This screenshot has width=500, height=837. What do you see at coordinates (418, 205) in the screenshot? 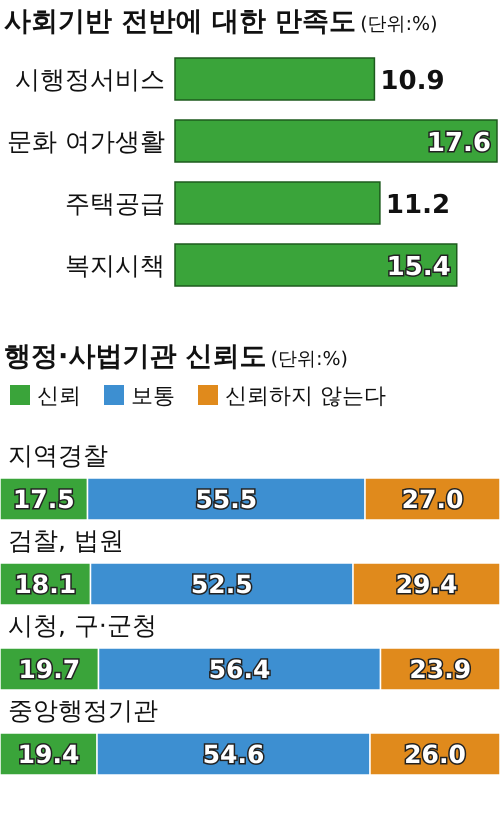
I see `data-label: 11.2` at bounding box center [418, 205].